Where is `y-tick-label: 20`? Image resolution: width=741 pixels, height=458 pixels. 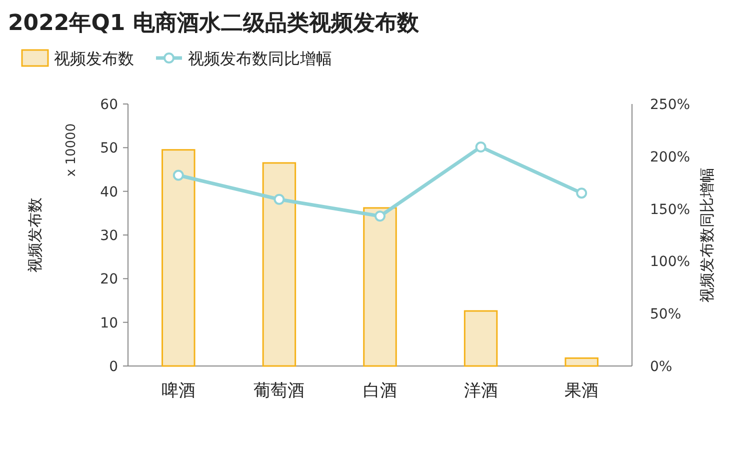
y-tick-label: 20 is located at coordinates (109, 280).